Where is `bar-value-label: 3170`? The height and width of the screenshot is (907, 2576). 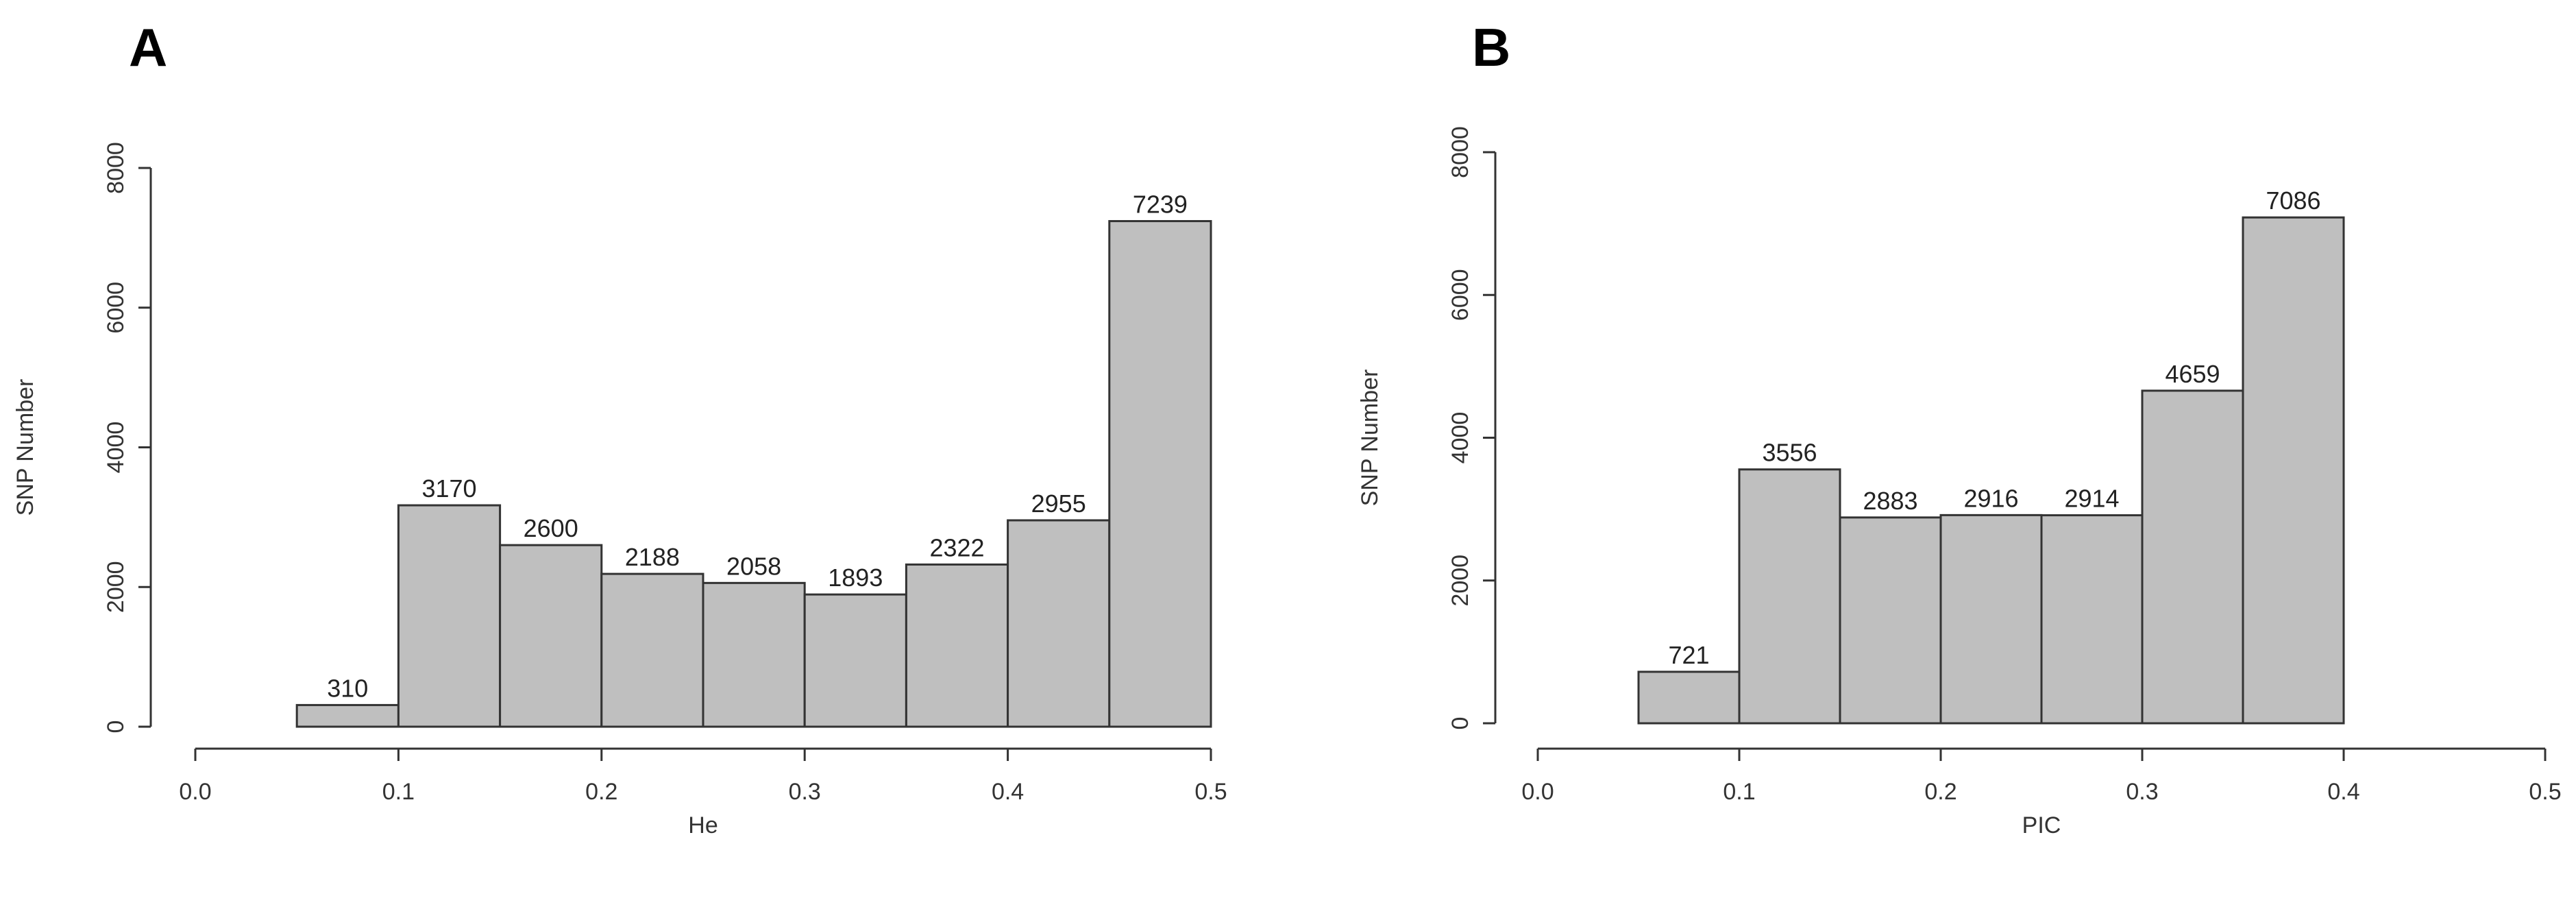
bar-value-label: 3170 is located at coordinates (449, 488).